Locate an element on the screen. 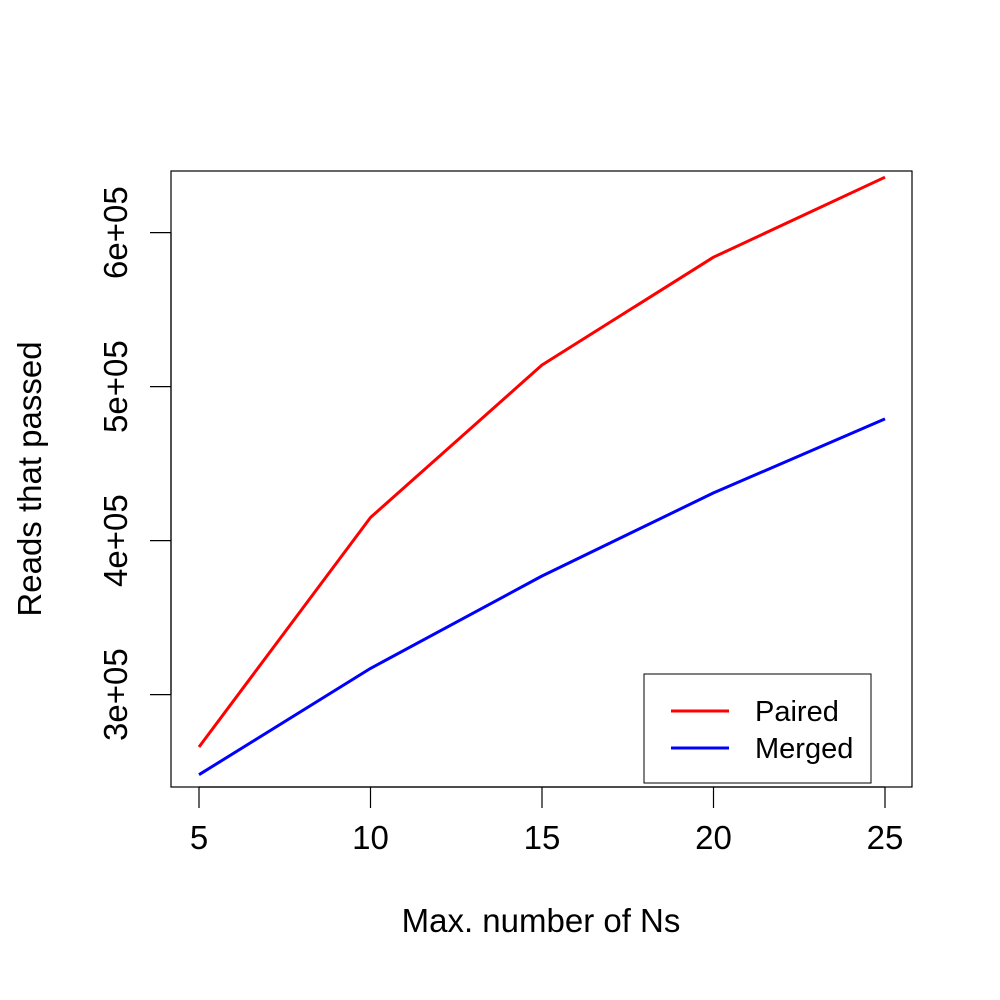  legend-box is located at coordinates (757, 728).